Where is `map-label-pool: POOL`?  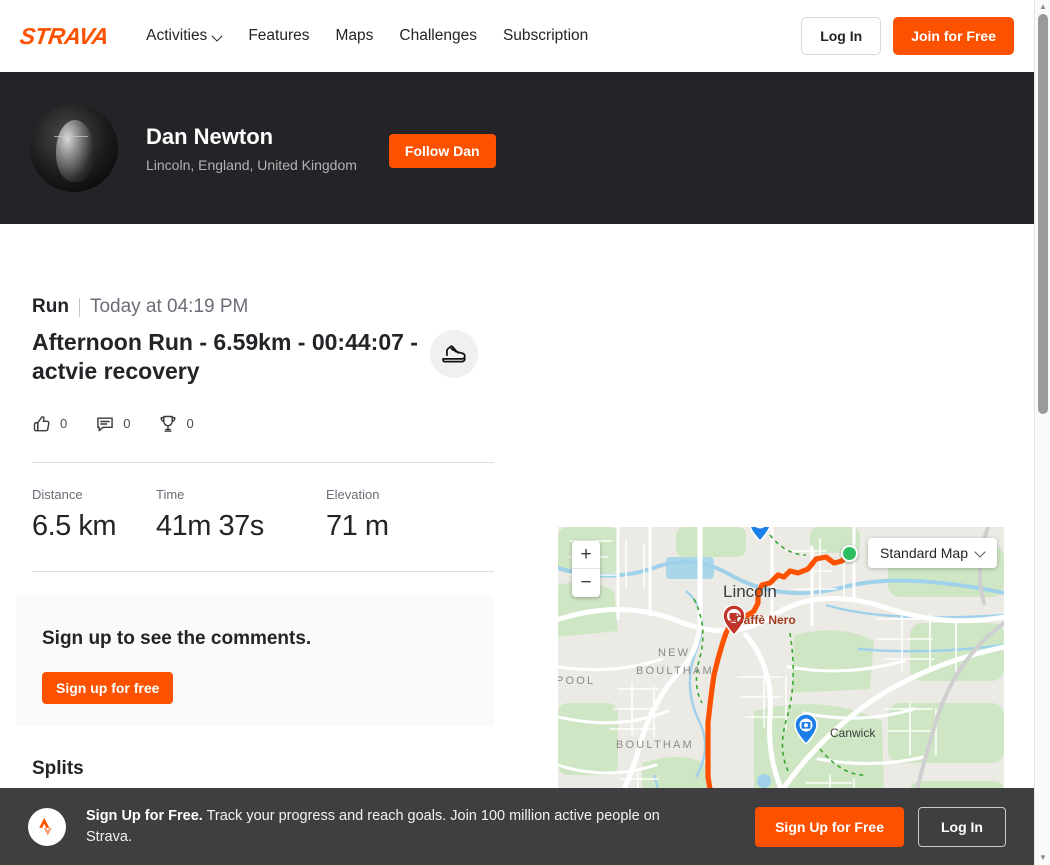
map-label-pool: POOL is located at coordinates (577, 681).